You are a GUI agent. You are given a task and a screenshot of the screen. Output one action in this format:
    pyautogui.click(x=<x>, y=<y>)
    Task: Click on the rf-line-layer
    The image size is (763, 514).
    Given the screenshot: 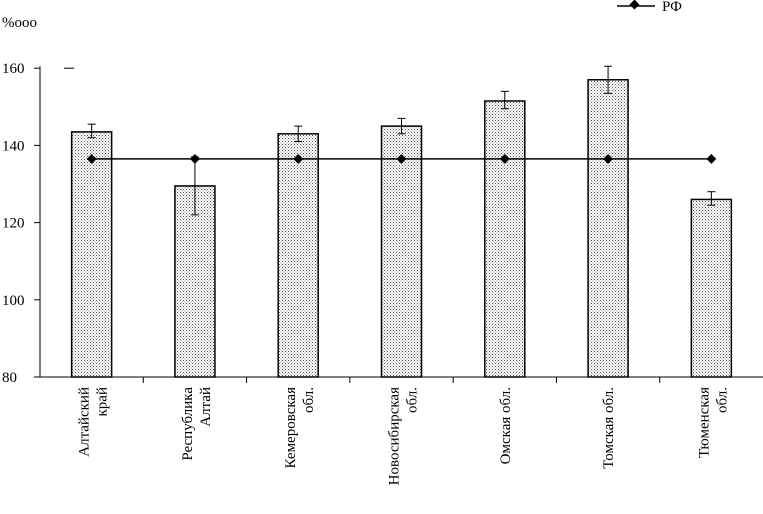 What is the action you would take?
    pyautogui.click(x=401, y=158)
    